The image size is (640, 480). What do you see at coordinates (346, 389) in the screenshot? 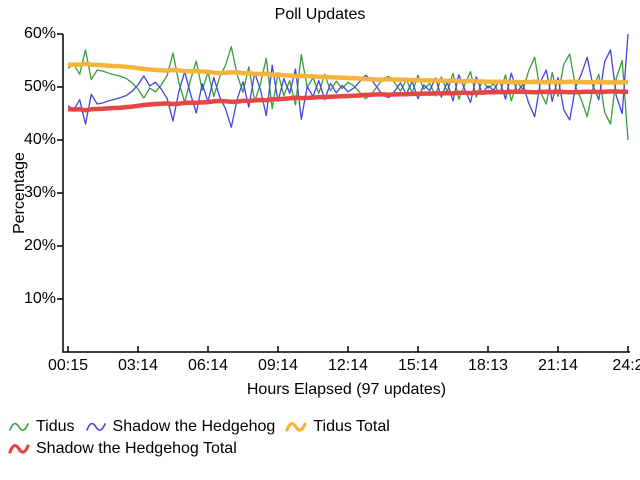
I see `x-axis-title: Hours Elapsed (97 updates)` at bounding box center [346, 389].